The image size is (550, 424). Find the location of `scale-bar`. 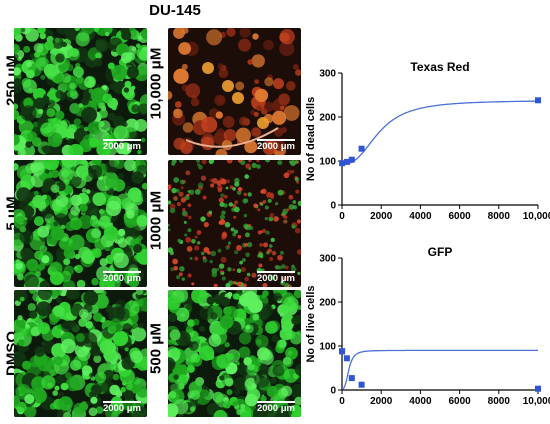

scale-bar is located at coordinates (122, 140).